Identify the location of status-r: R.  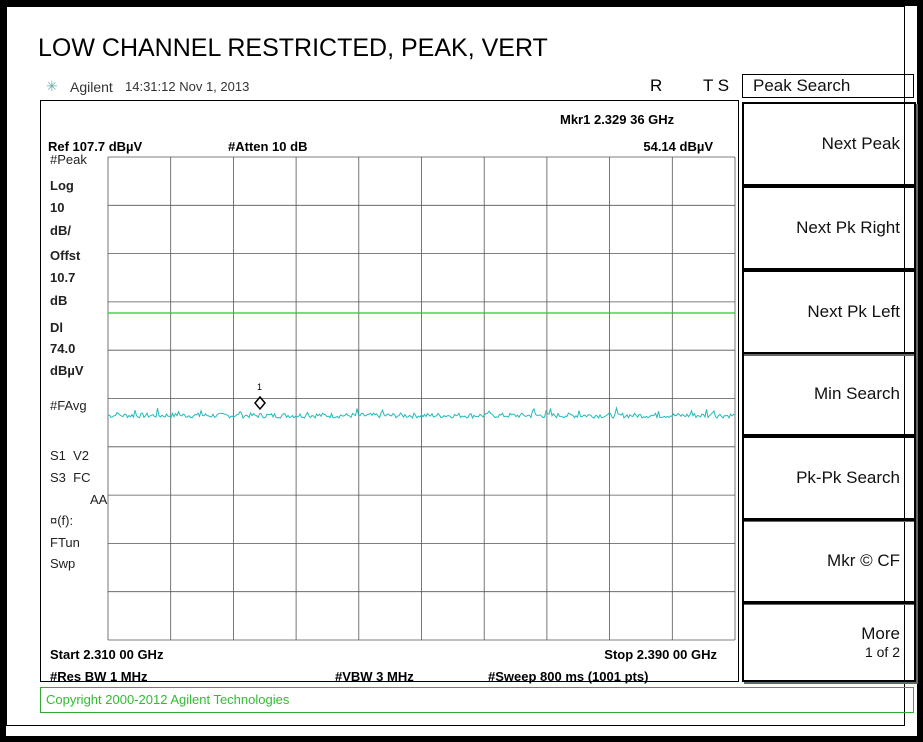
(656, 85).